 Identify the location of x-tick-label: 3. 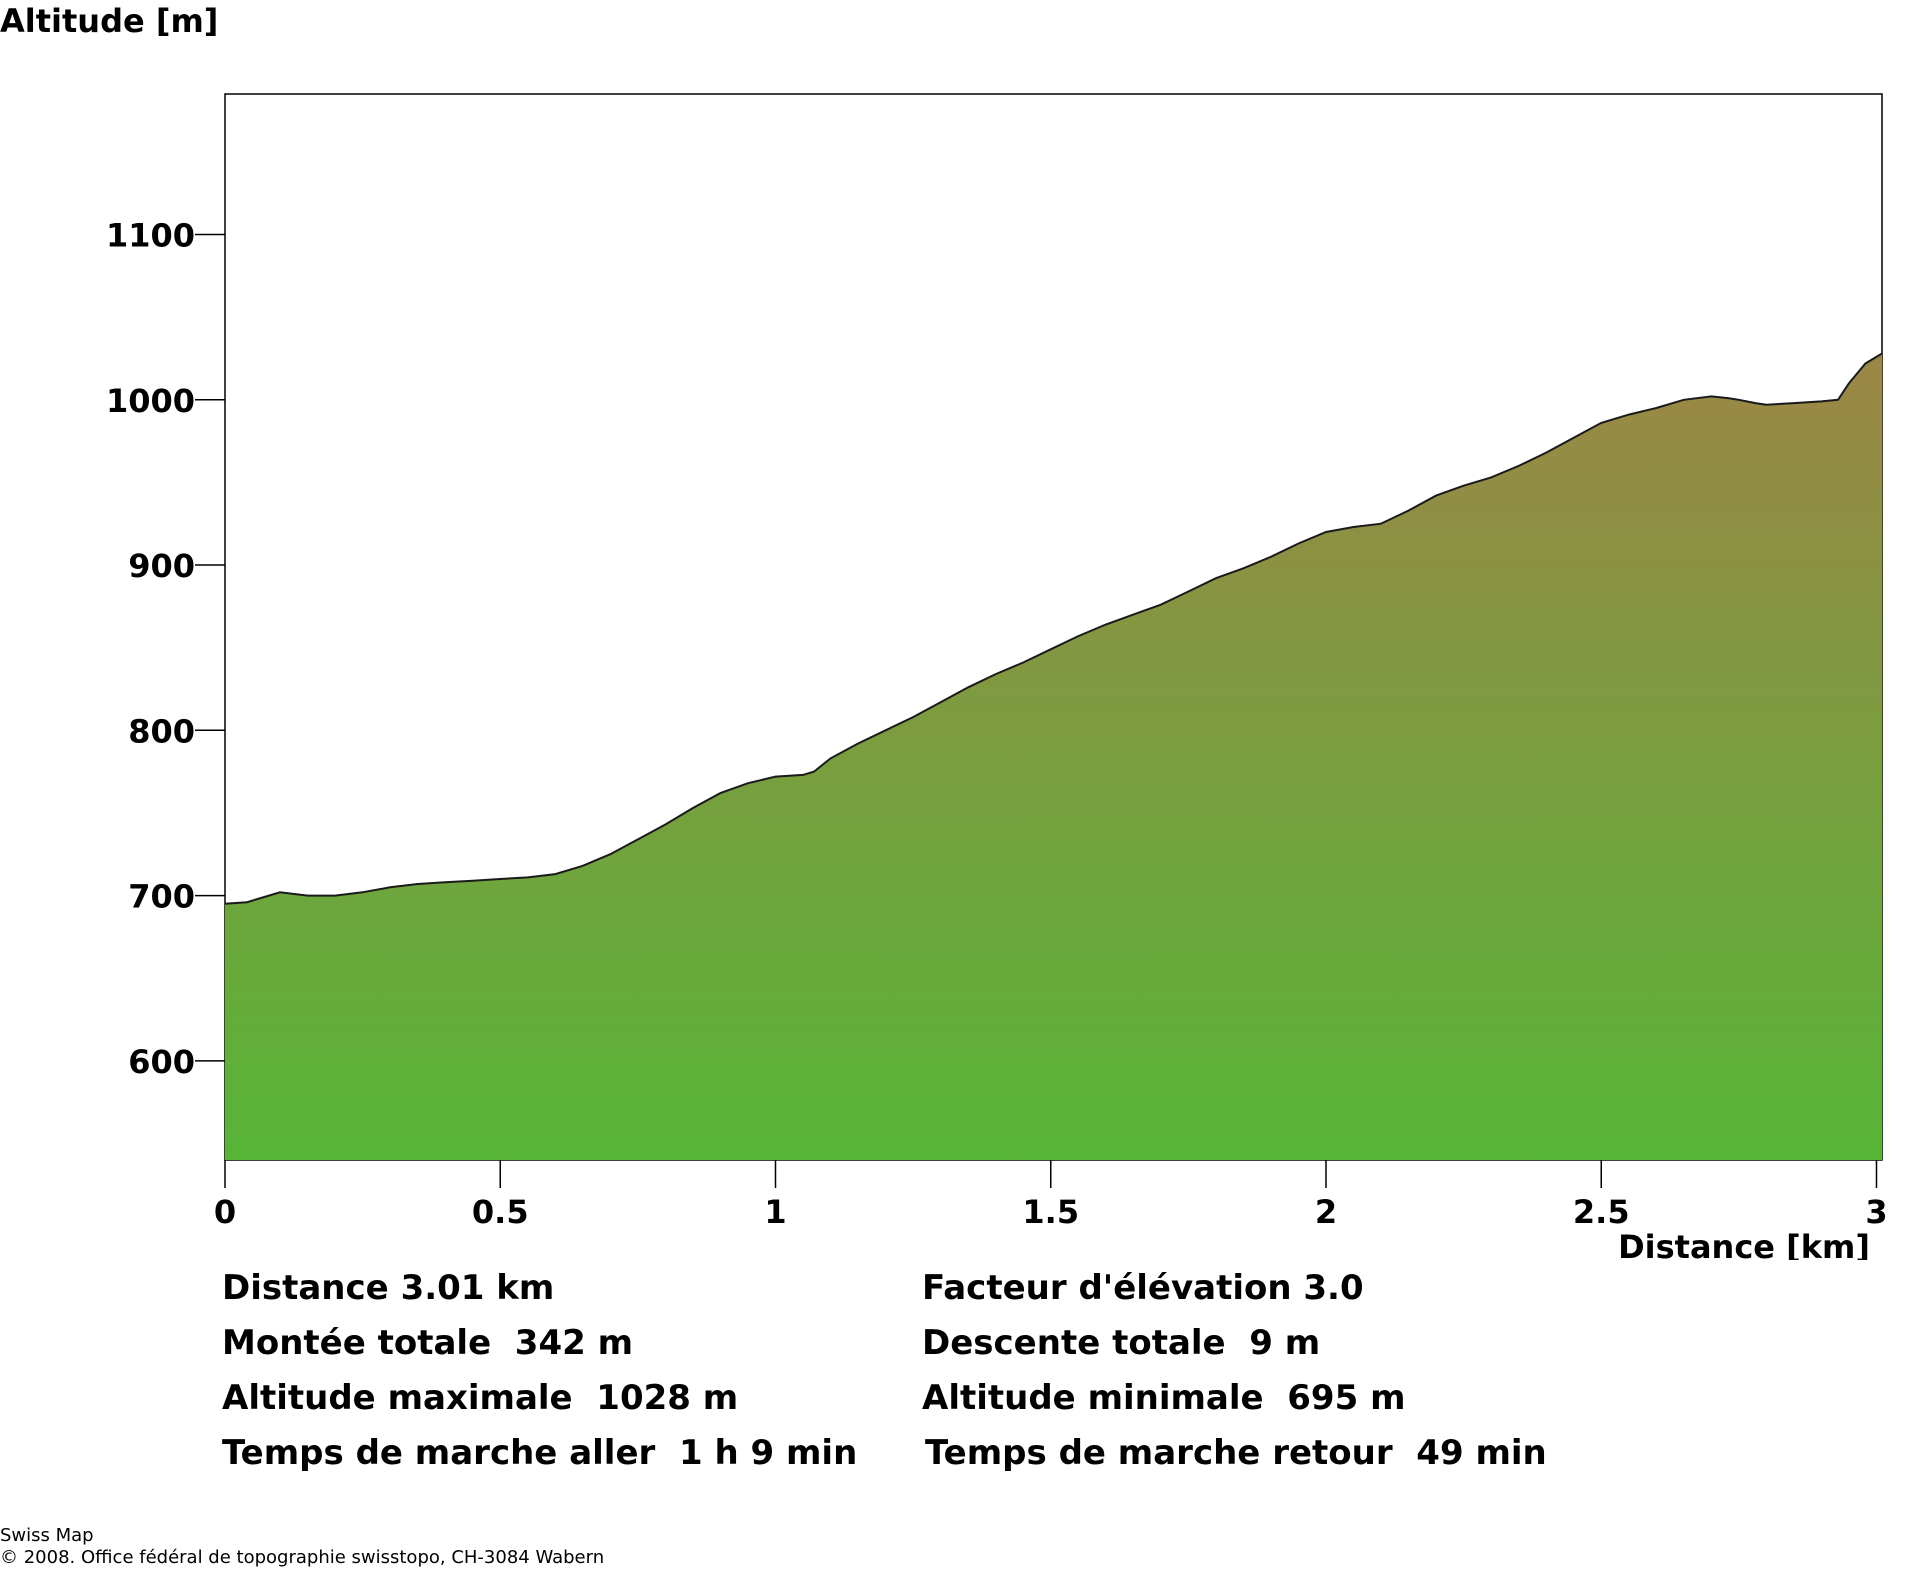
(1876, 1212).